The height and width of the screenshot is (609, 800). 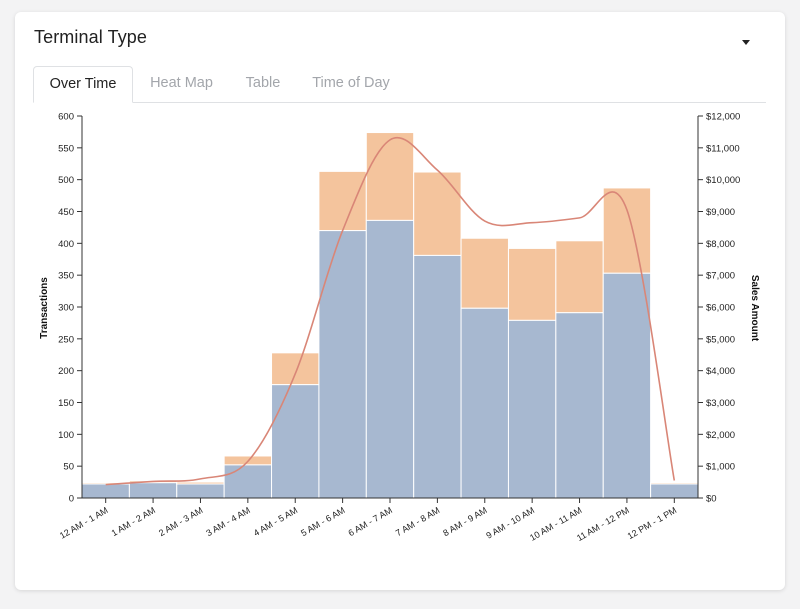 What do you see at coordinates (399, 84) in the screenshot?
I see `tab-bar: Over Time Heat Map Table Time of Day` at bounding box center [399, 84].